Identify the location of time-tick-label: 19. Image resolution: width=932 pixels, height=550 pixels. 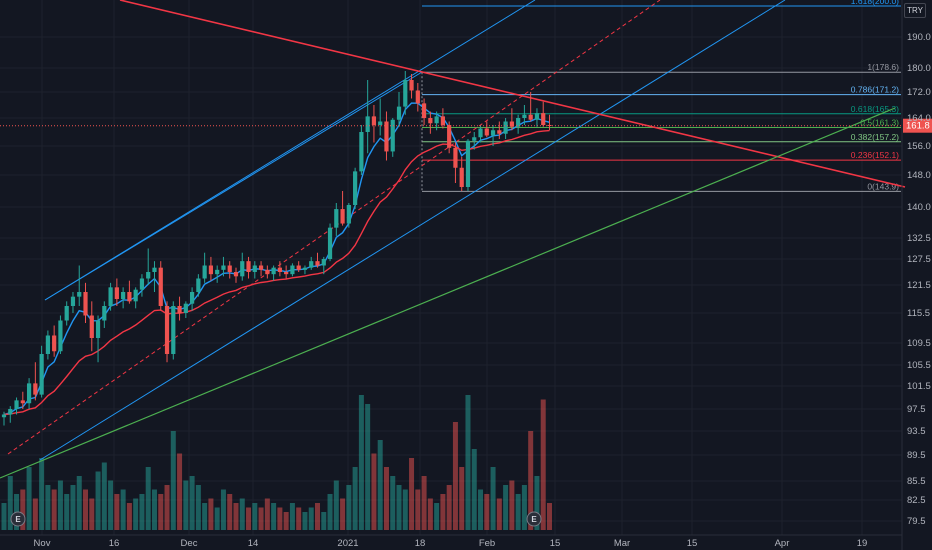
(862, 543).